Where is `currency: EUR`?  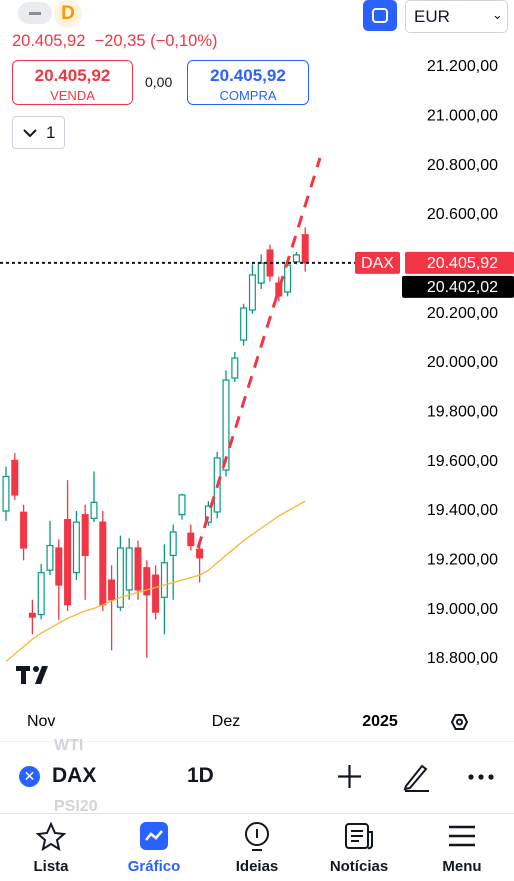
currency: EUR is located at coordinates (432, 16).